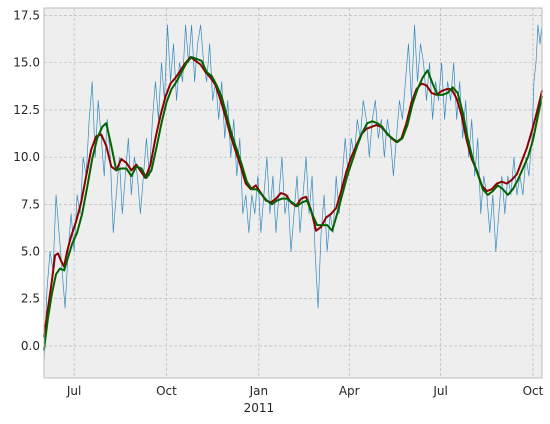  I want to click on y-tick-label: 10.0, so click(26, 157).